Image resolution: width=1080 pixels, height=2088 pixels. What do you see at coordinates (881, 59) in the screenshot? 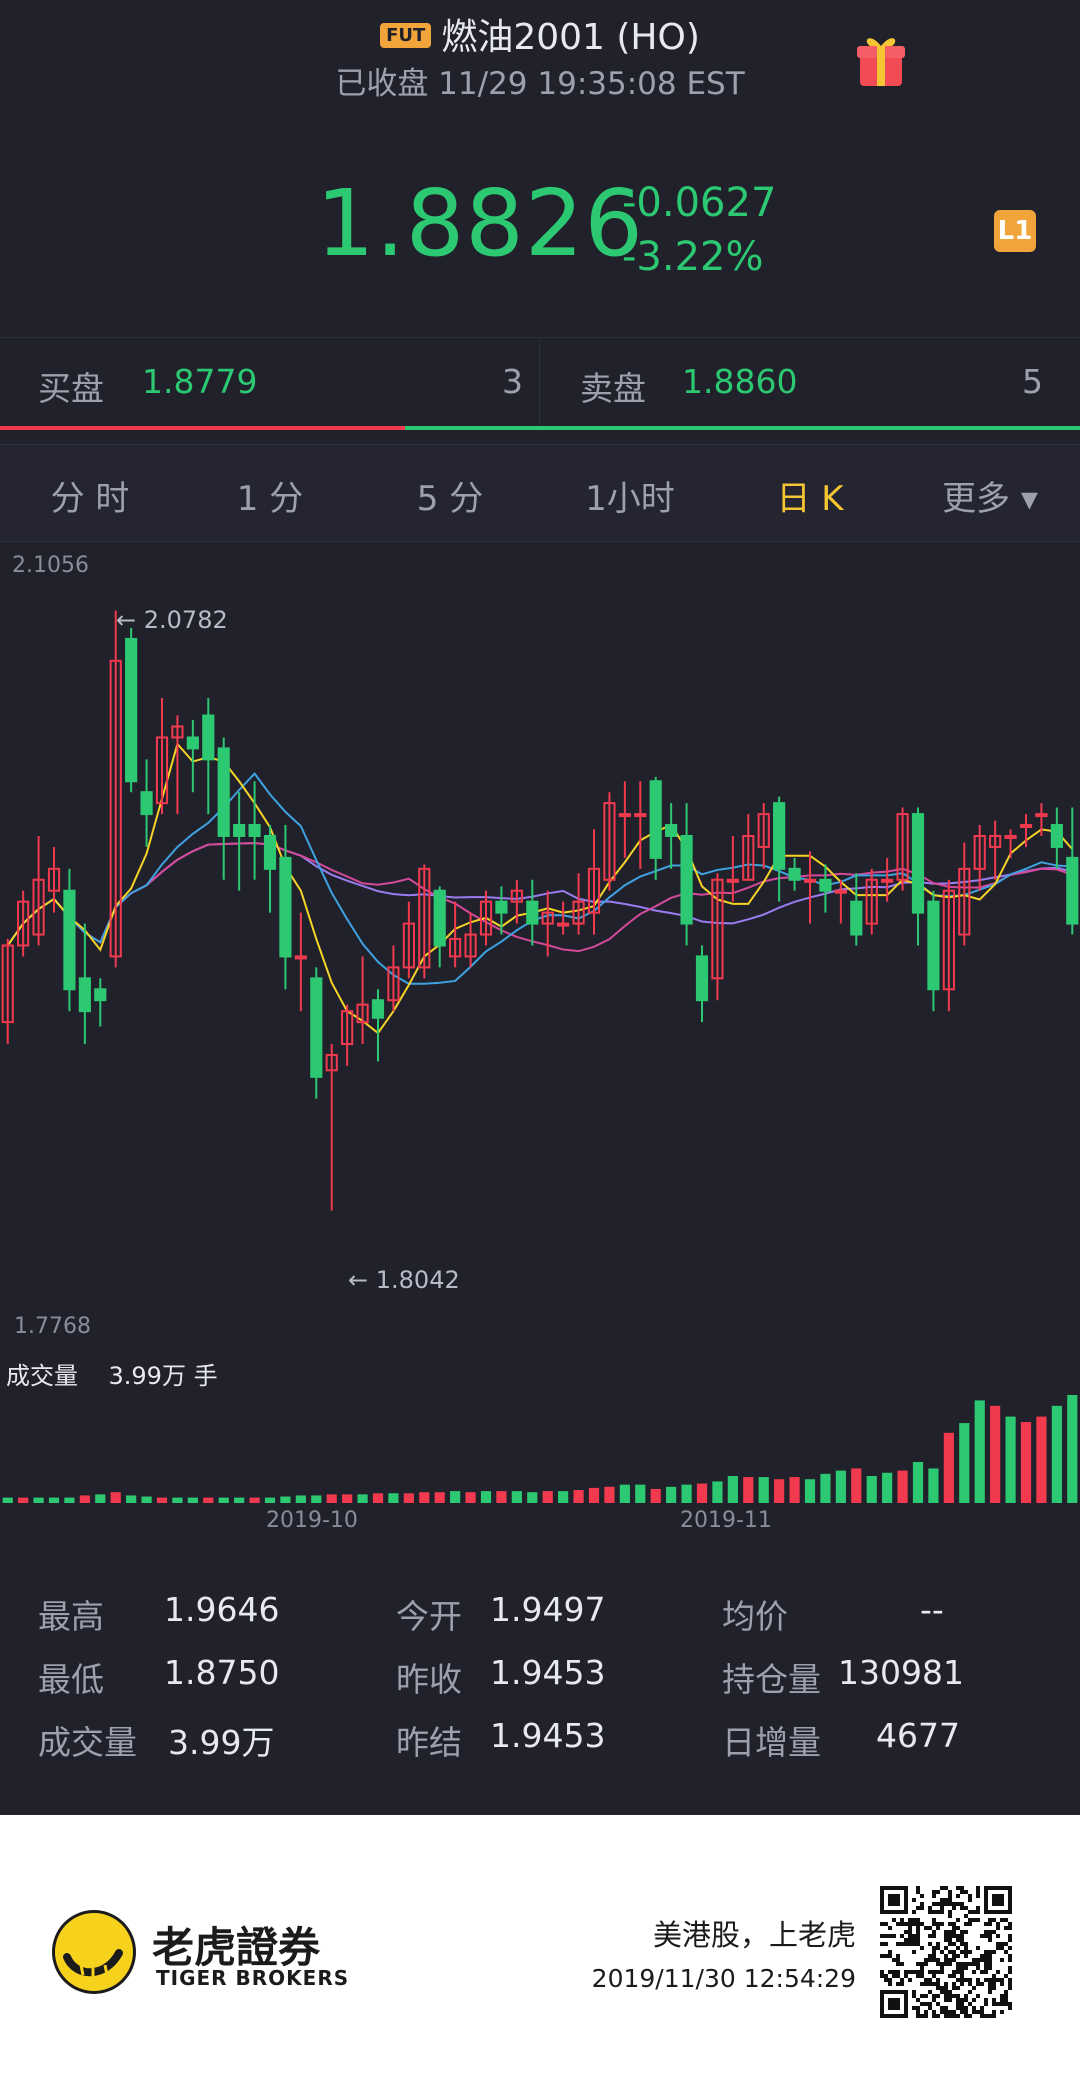
I see `gift-icon` at bounding box center [881, 59].